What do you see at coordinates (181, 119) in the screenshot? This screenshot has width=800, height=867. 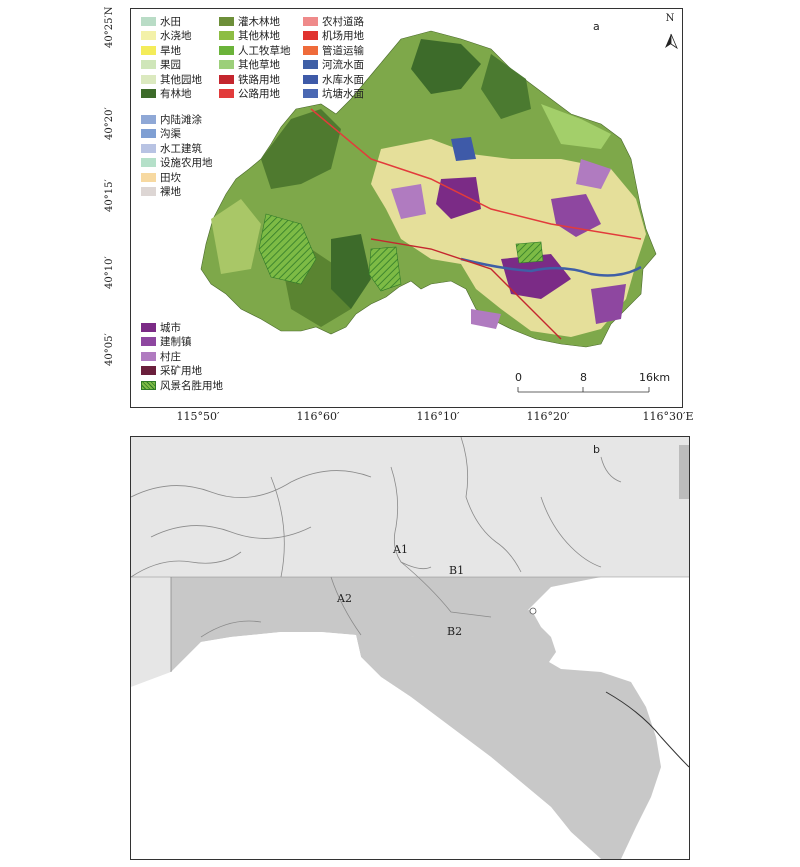 I see `legend-label: 内陆滩涂` at bounding box center [181, 119].